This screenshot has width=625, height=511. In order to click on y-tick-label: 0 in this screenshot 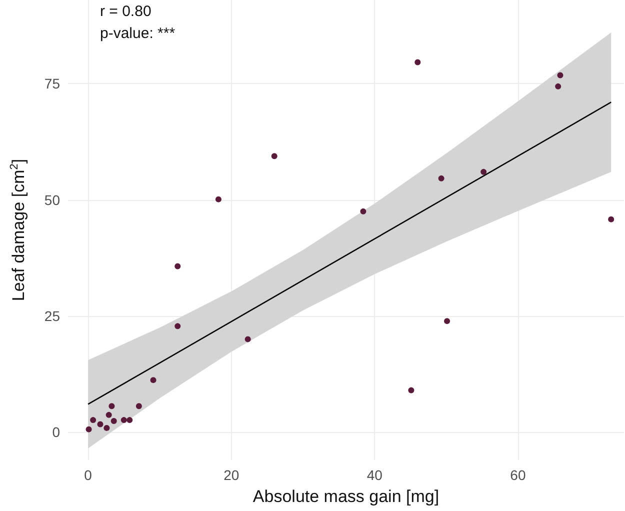, I will do `click(56, 432)`.